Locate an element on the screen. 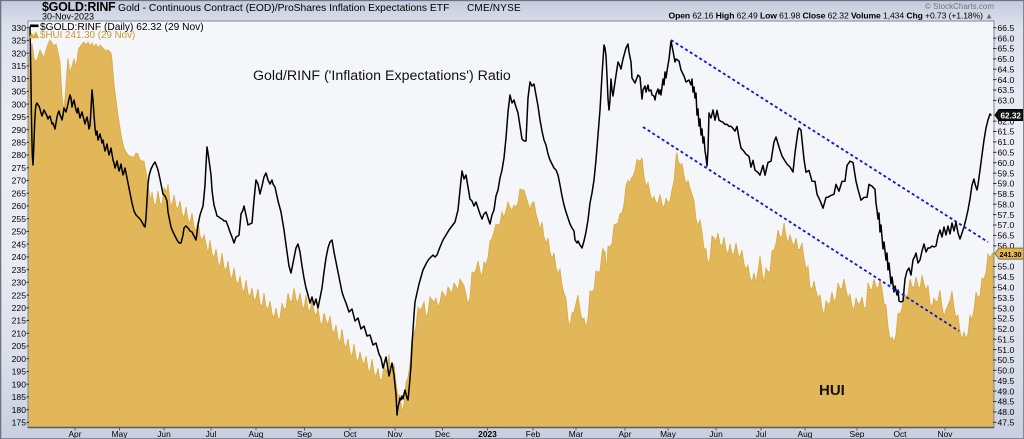 Image resolution: width=1024 pixels, height=439 pixels. svg-text: 63.5 is located at coordinates (1006, 90).